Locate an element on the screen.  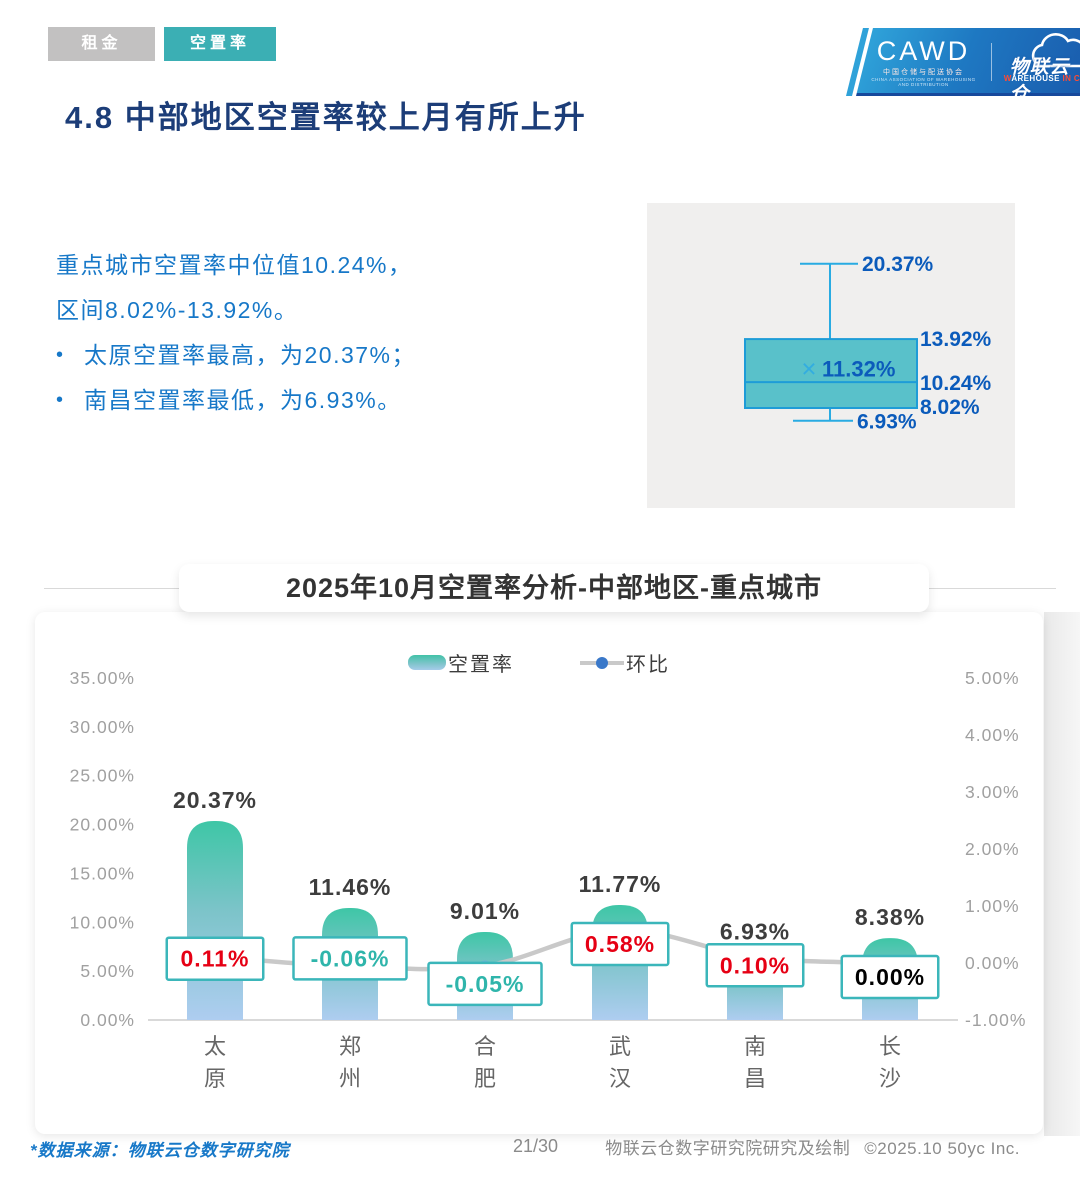
median-label: 10.24% is located at coordinates (956, 383).